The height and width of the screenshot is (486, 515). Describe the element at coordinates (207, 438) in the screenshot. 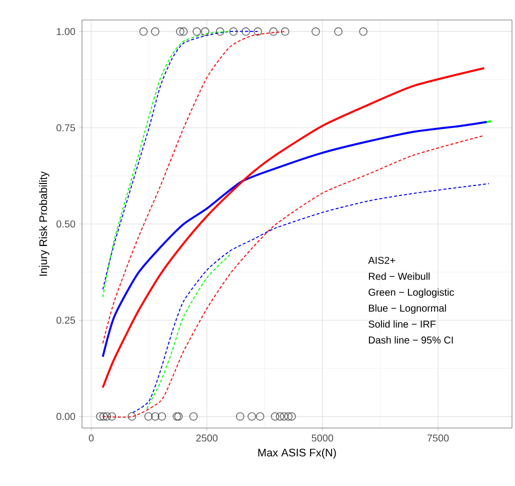

I see `x-tick-label: 2500` at that location.